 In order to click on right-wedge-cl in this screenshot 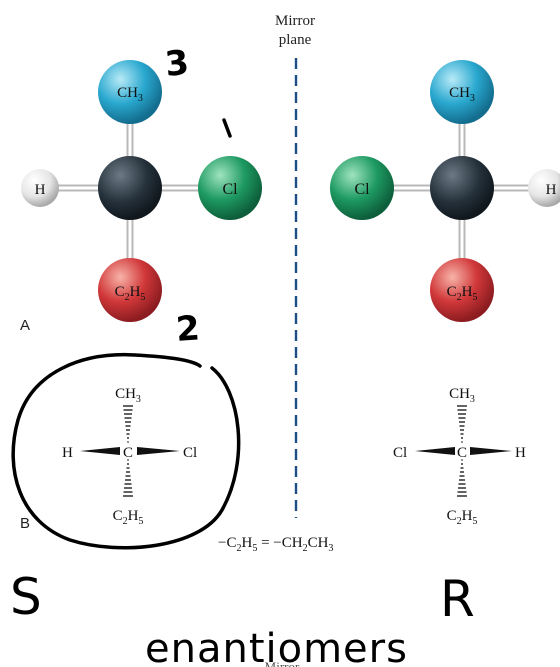, I will do `click(435, 451)`.